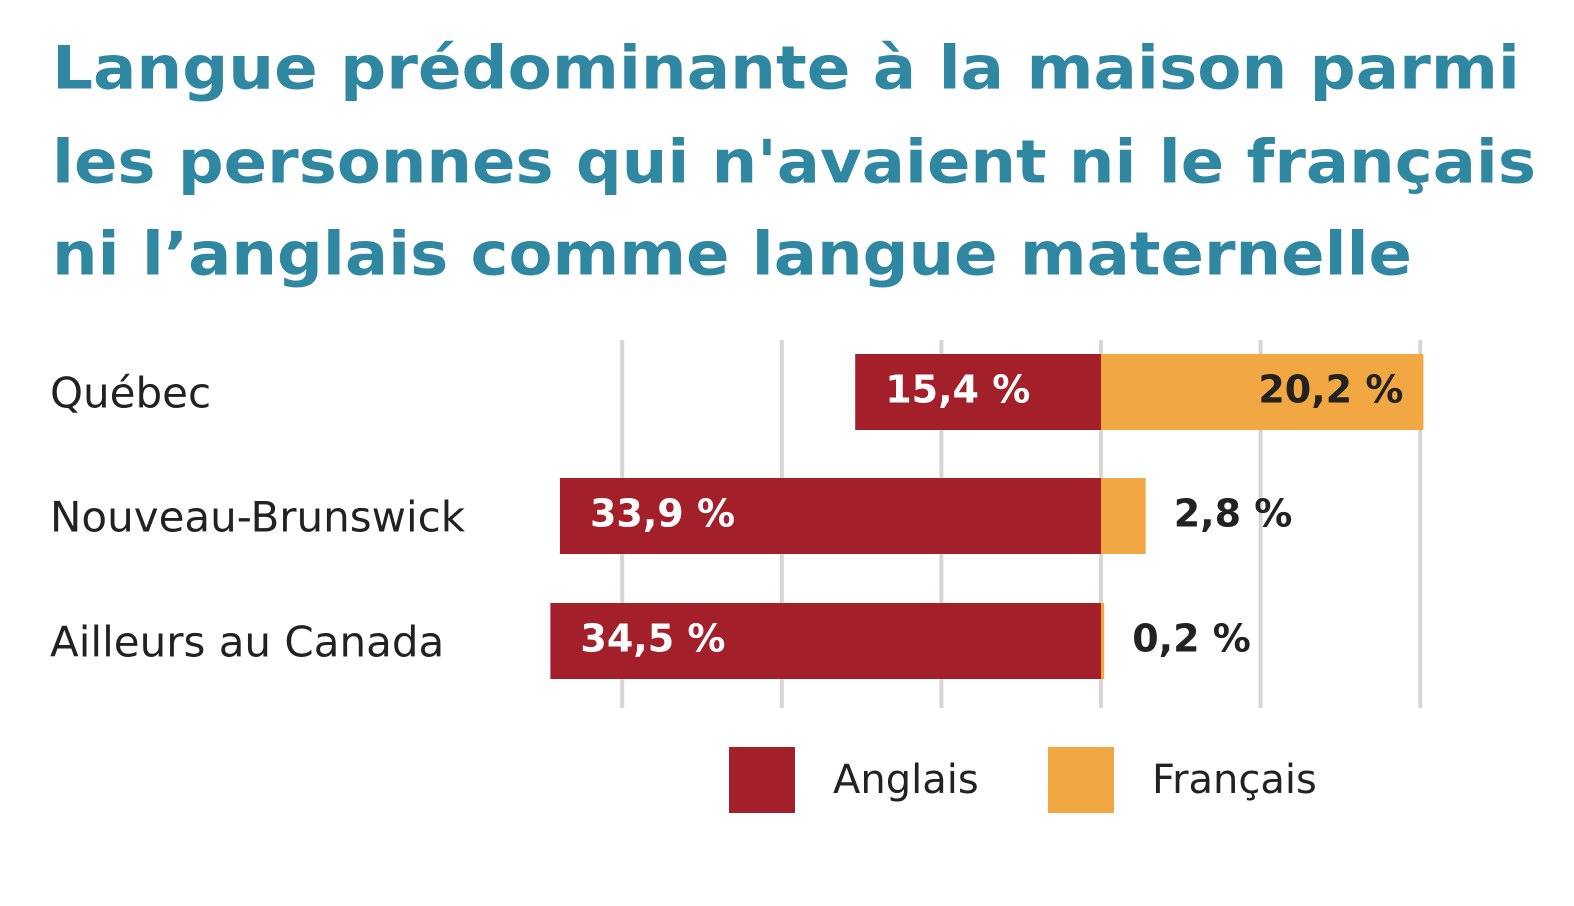 The image size is (1574, 906). I want to click on category-label: Ailleurs au Canada, so click(247, 642).